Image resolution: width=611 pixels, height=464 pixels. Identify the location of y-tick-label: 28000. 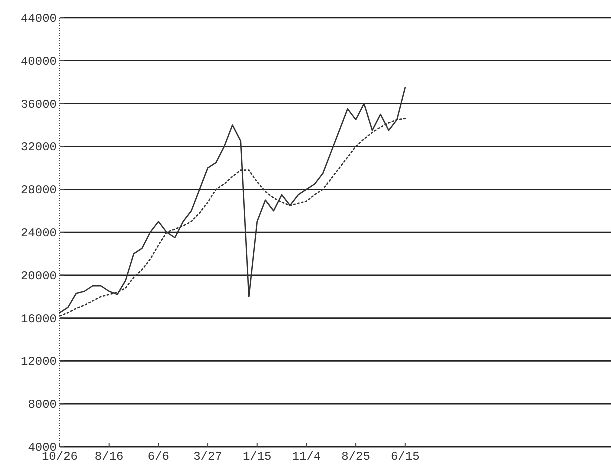
(38, 191).